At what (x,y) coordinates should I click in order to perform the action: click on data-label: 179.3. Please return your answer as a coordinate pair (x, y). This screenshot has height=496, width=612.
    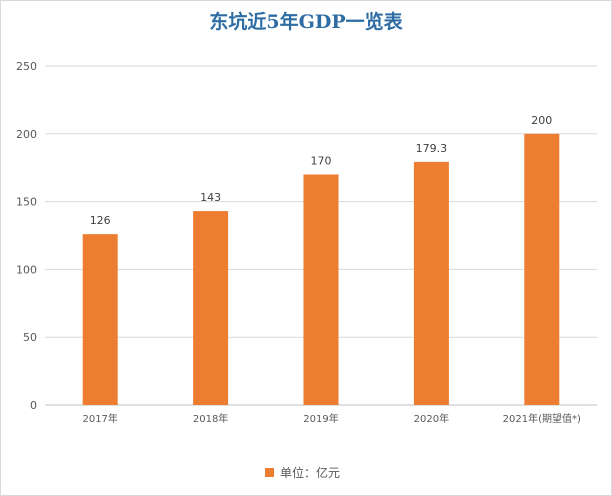
    Looking at the image, I should click on (432, 148).